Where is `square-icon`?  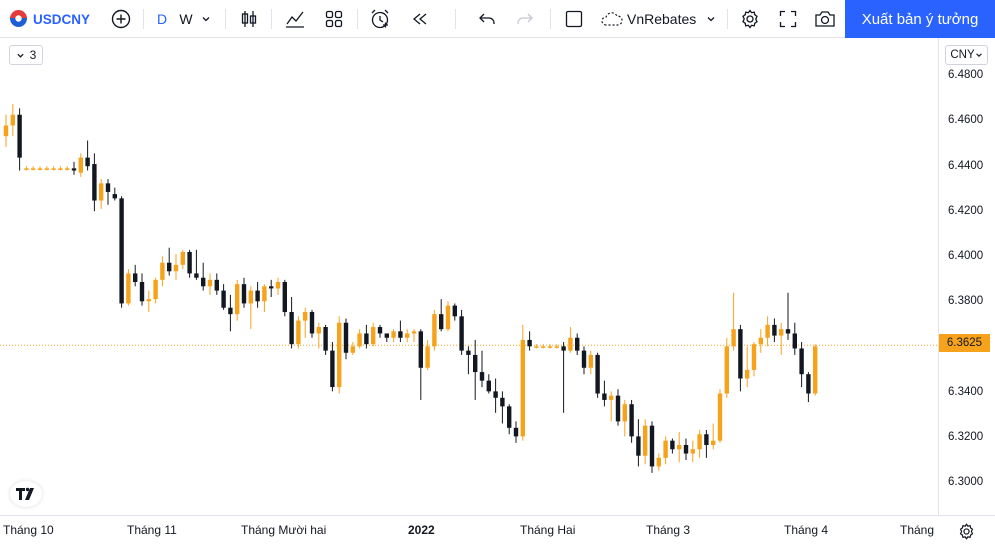 square-icon is located at coordinates (574, 19).